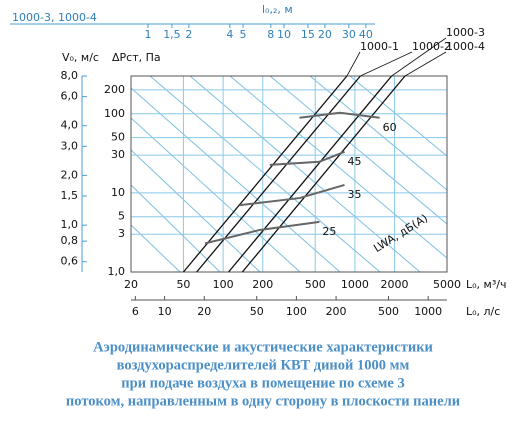 This screenshot has width=526, height=427. I want to click on flow-ls-tick-label: 100, so click(296, 311).